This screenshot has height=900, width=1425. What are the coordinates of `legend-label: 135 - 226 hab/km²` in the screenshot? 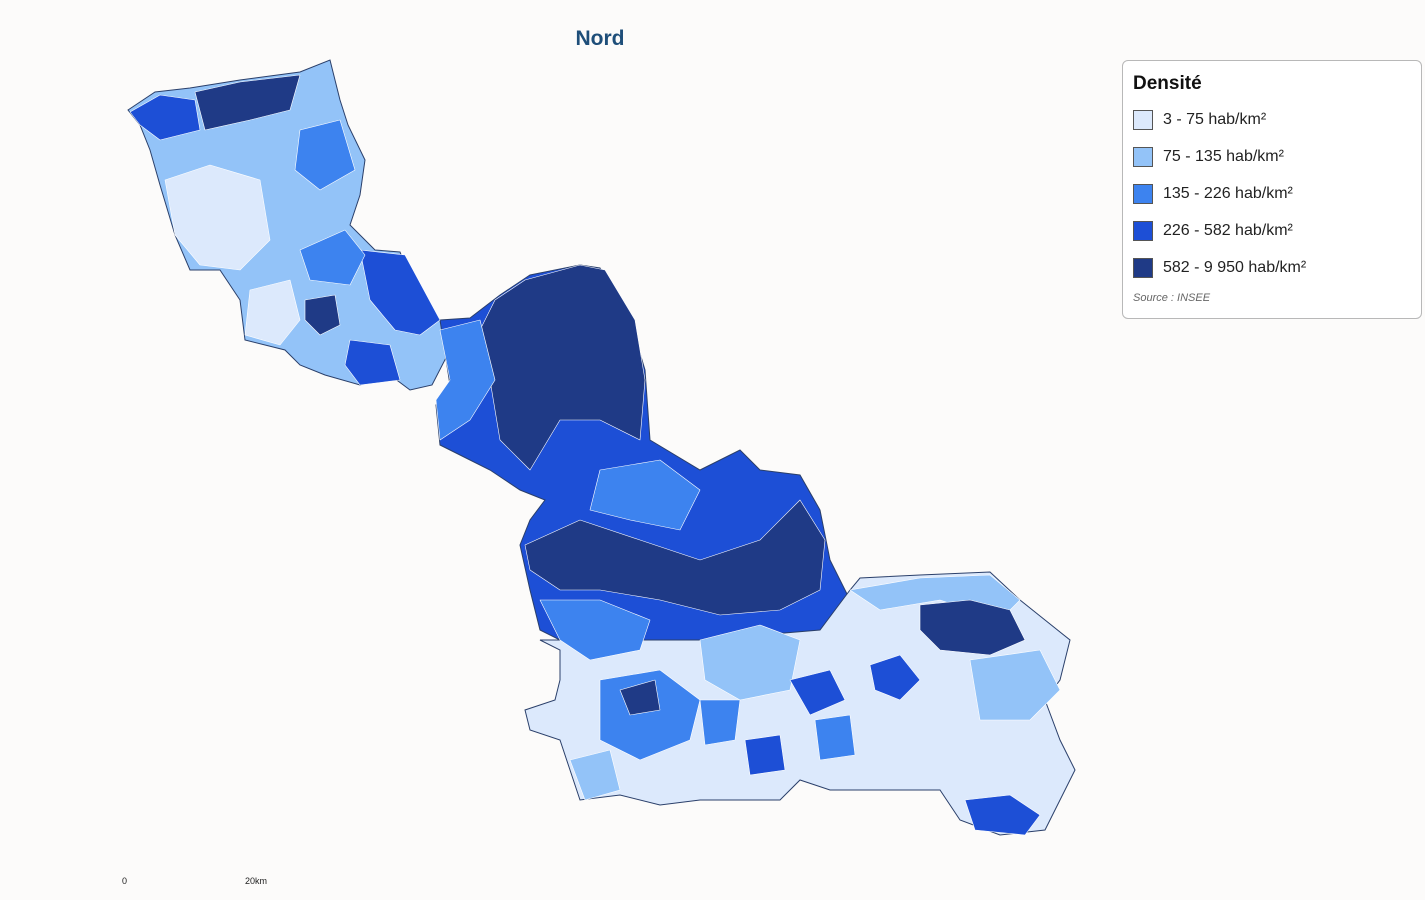 It's located at (1228, 193).